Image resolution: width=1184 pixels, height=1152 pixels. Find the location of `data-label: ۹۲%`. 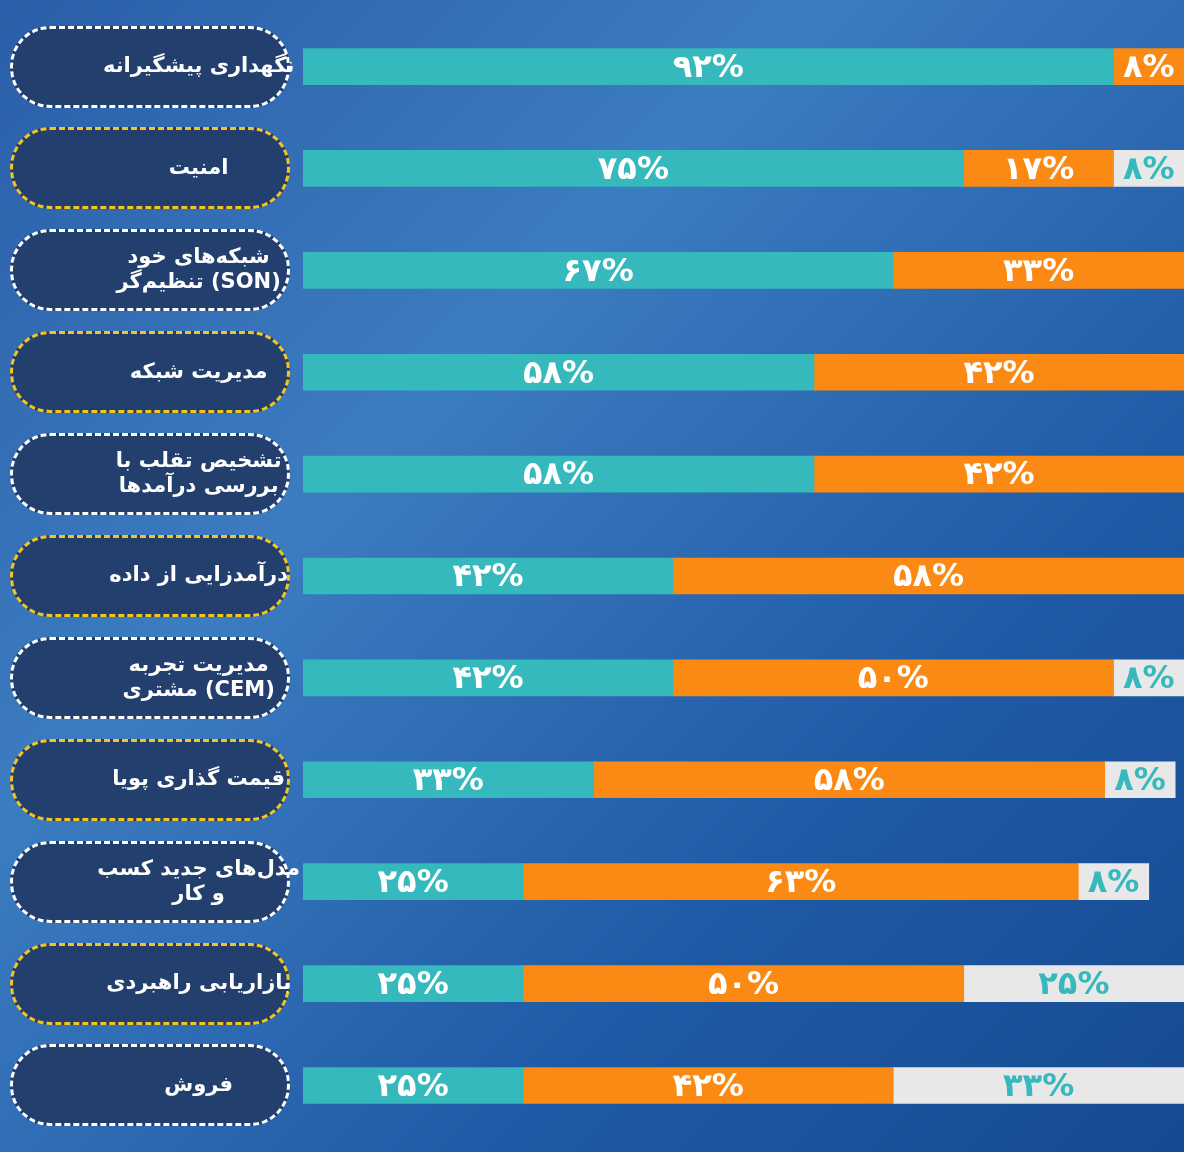

data-label: ۹۲% is located at coordinates (708, 65).